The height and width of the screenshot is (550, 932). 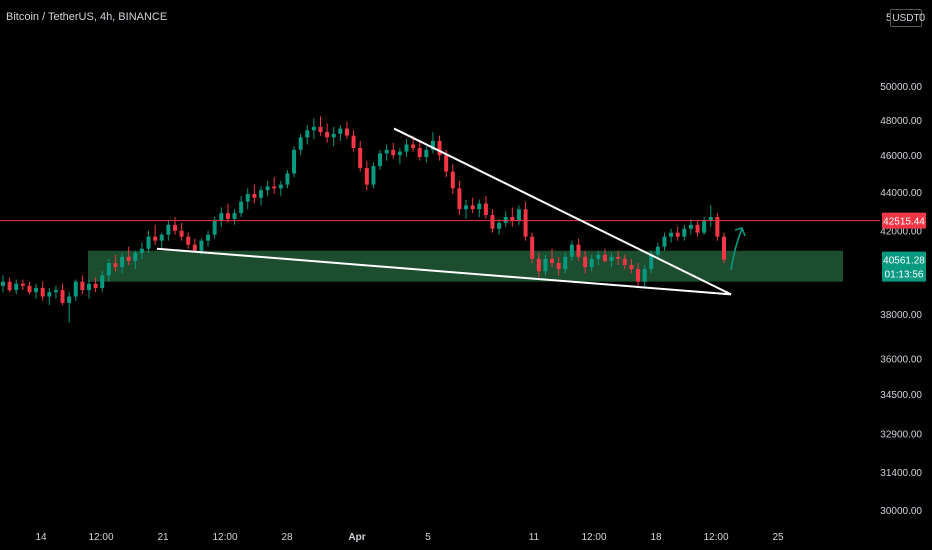 I want to click on time-tick-label: 14, so click(x=41, y=537).